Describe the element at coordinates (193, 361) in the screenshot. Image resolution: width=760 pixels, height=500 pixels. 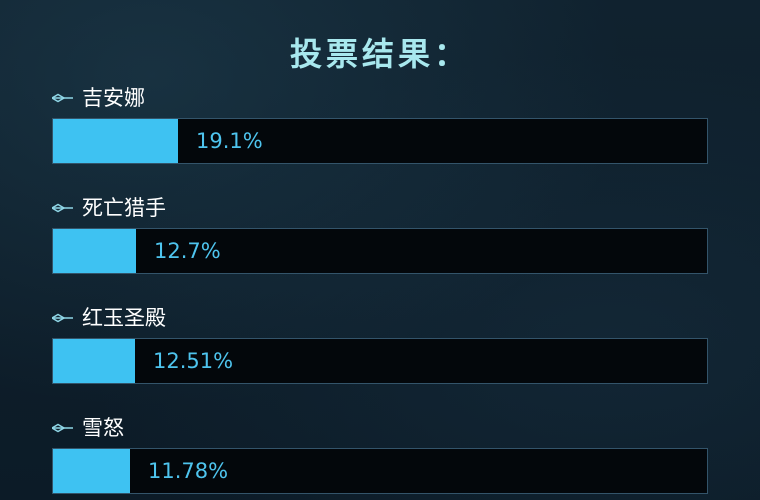
I see `data-label: 12.51%` at that location.